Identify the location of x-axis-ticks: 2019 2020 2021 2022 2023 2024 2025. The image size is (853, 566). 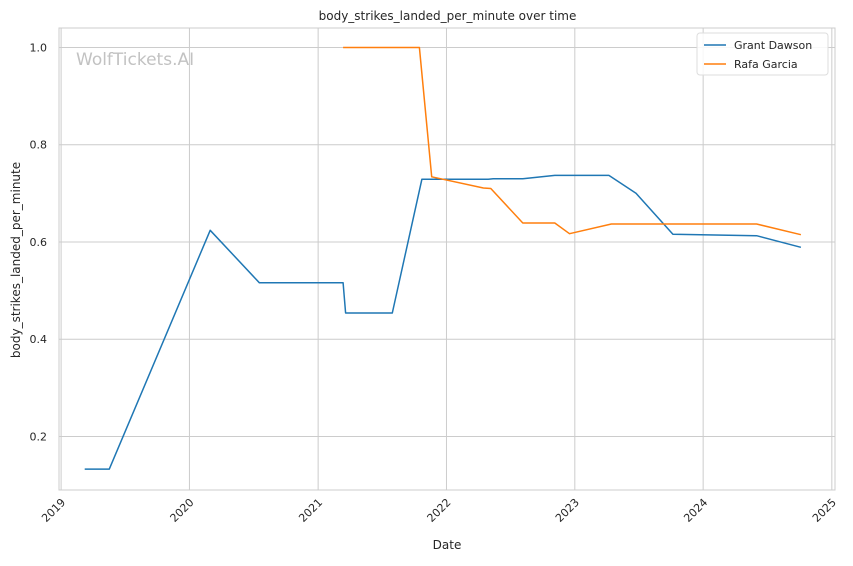
(439, 510).